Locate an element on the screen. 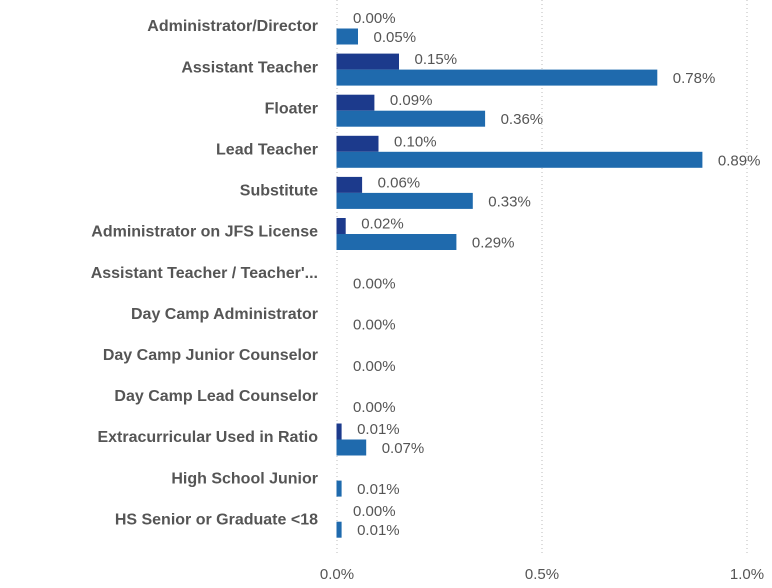  category-label: Day Camp Administrator is located at coordinates (224, 314).